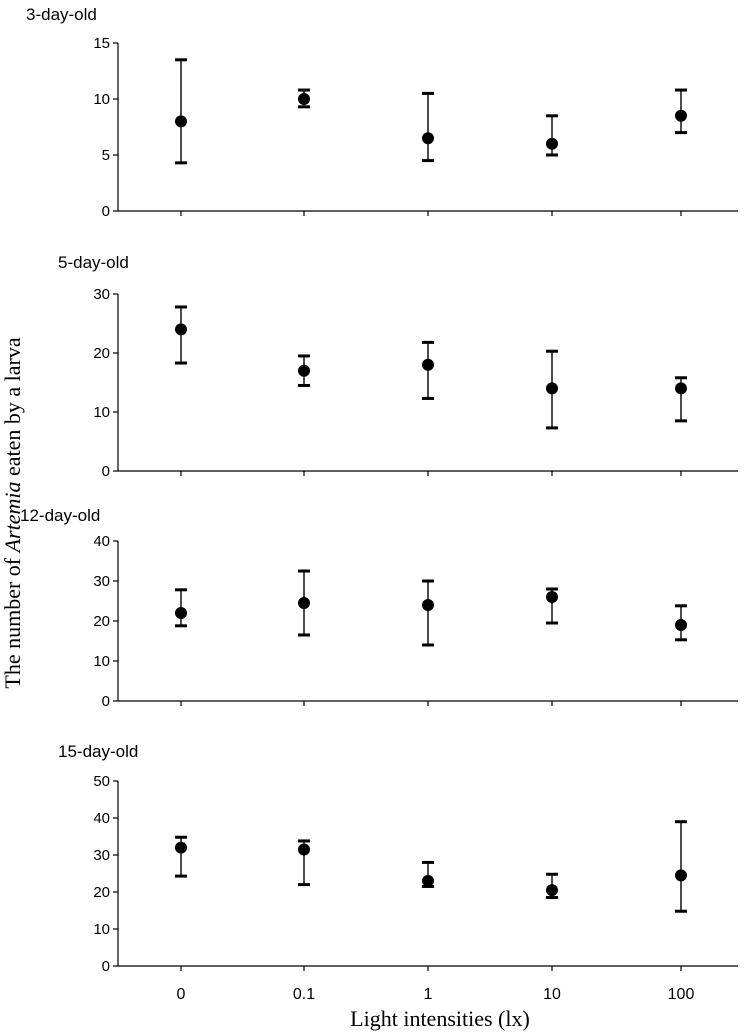 This screenshot has width=745, height=1036. I want to click on panel-title: 3-day-old, so click(61, 14).